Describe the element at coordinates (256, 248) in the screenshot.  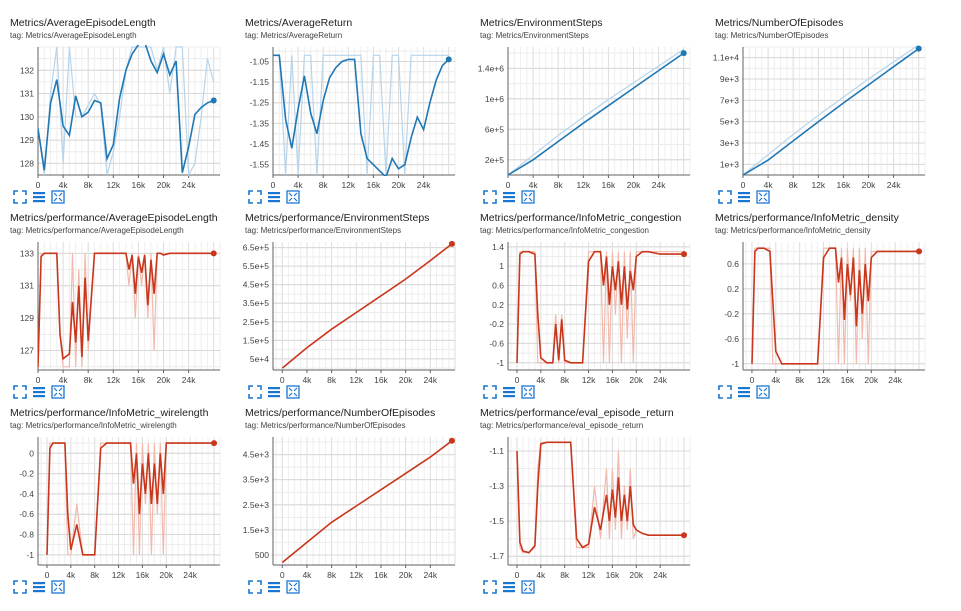
I see `y-tick-label: 6.5e+5` at that location.